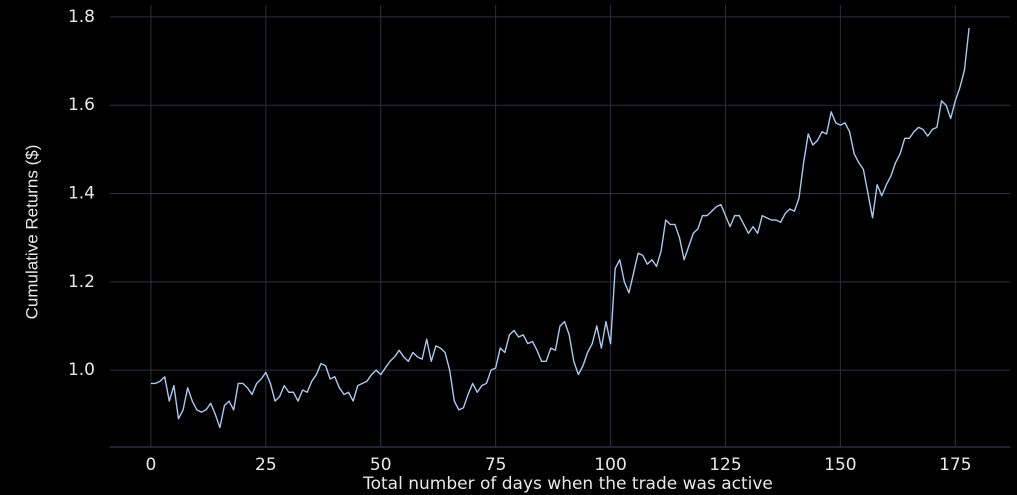 This screenshot has height=495, width=1017. Describe the element at coordinates (955, 465) in the screenshot. I see `x-tick-label: 175` at that location.